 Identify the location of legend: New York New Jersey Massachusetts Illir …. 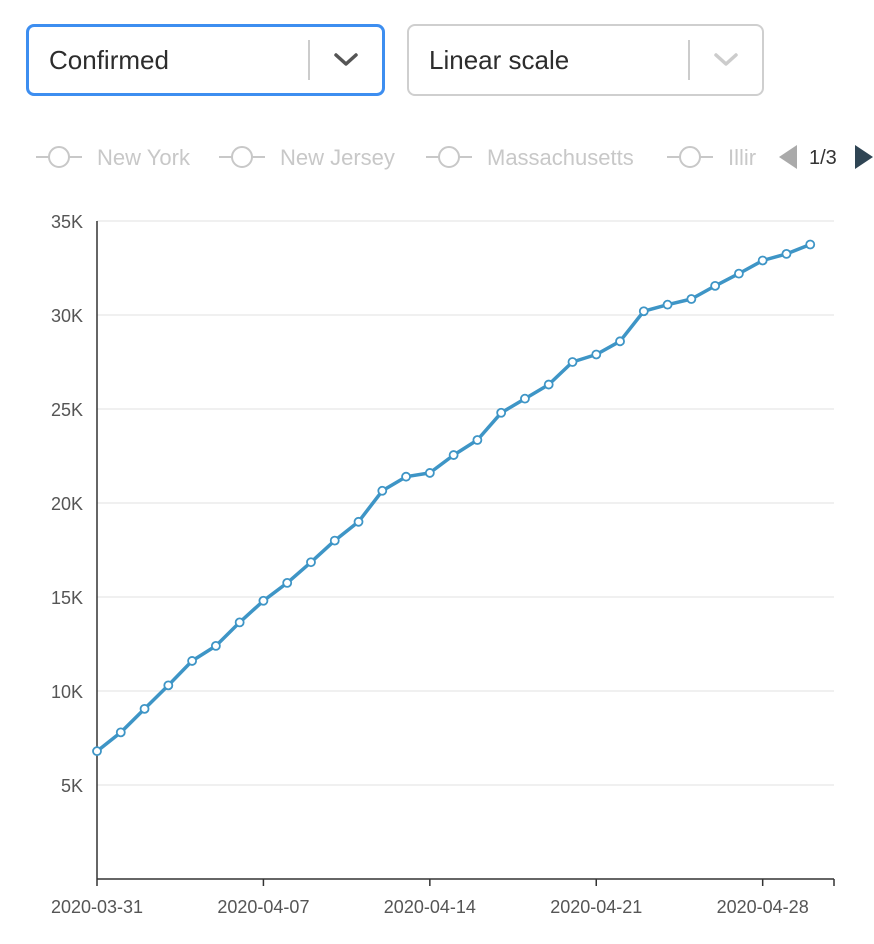
(454, 156).